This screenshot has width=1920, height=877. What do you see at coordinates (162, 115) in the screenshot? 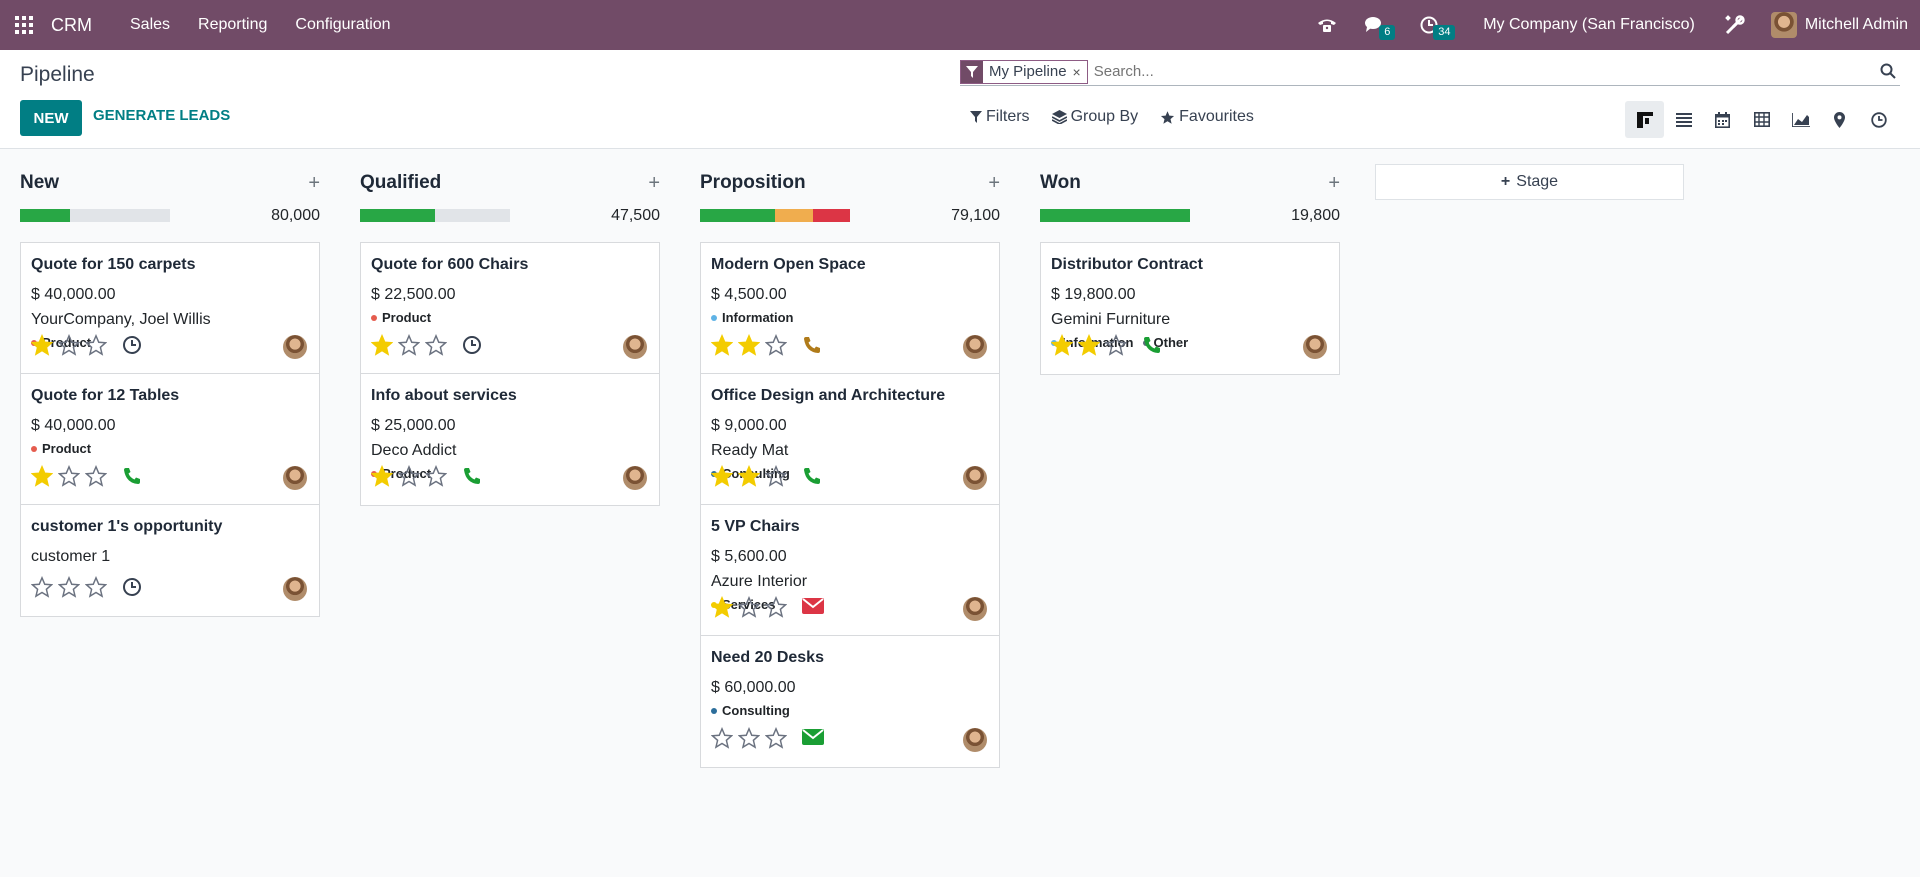
I see `generate-leads-button: GENERATE LEADS` at bounding box center [162, 115].